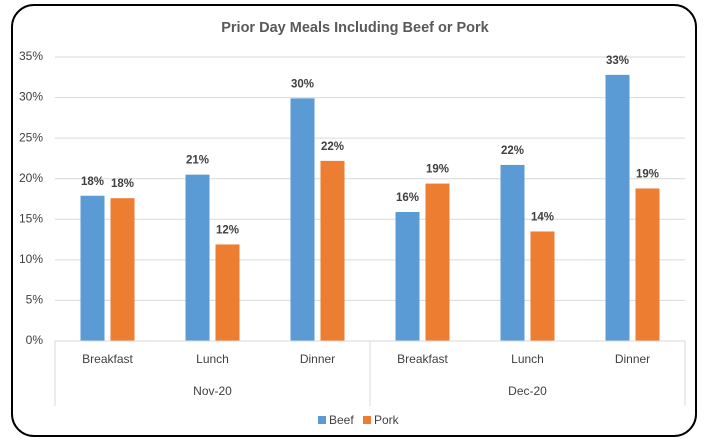  I want to click on value-label: 21%, so click(197, 161).